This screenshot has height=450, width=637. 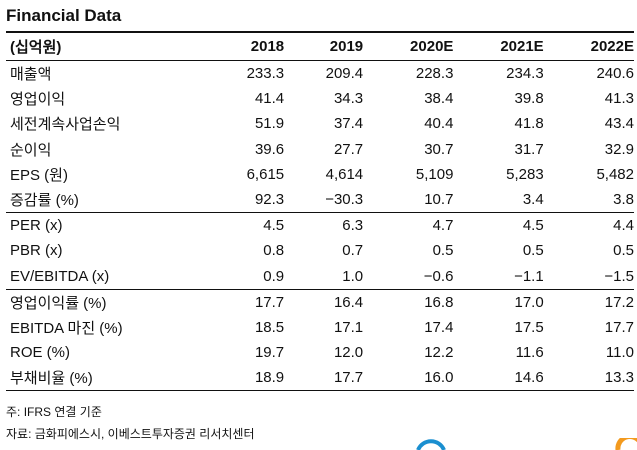 What do you see at coordinates (274, 251) in the screenshot?
I see `cell-value: 0.8` at bounding box center [274, 251].